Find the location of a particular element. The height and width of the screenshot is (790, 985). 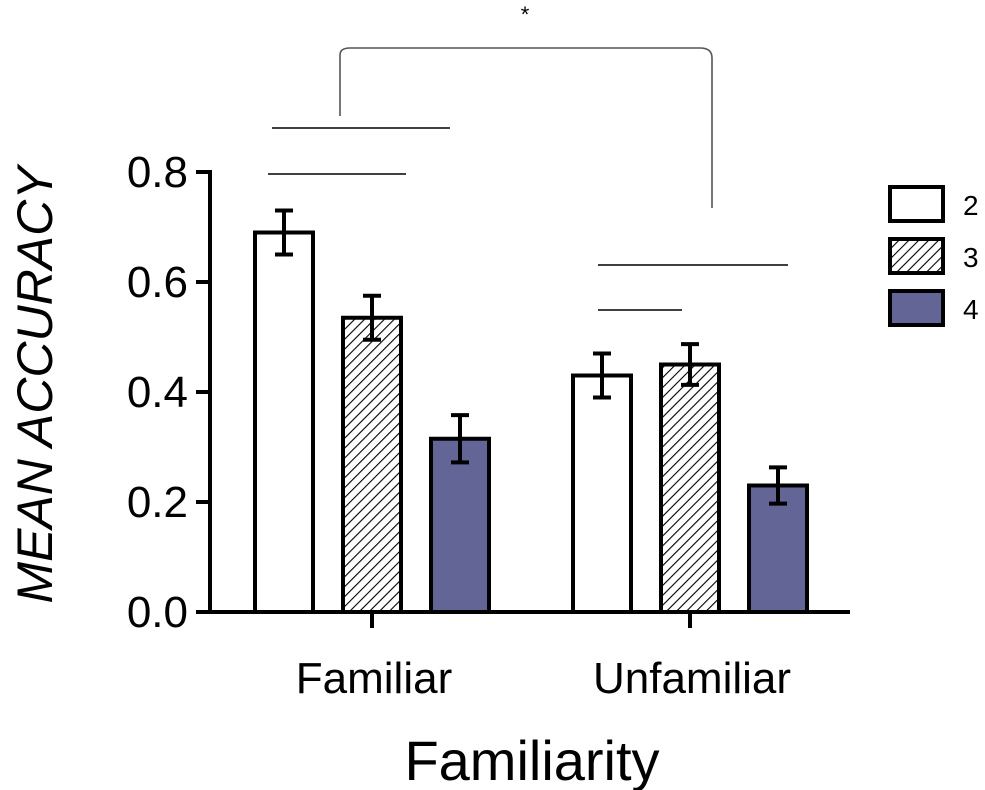

y-tick-label: 0.8 is located at coordinates (157, 172).